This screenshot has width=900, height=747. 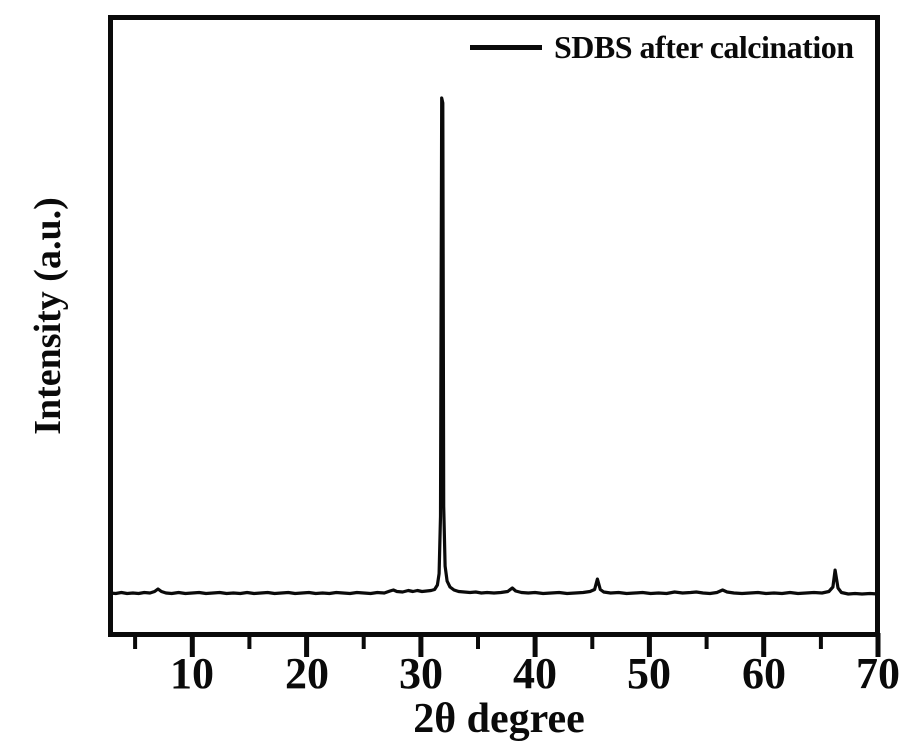 I want to click on x-tick-label-60: 60, so click(x=764, y=673).